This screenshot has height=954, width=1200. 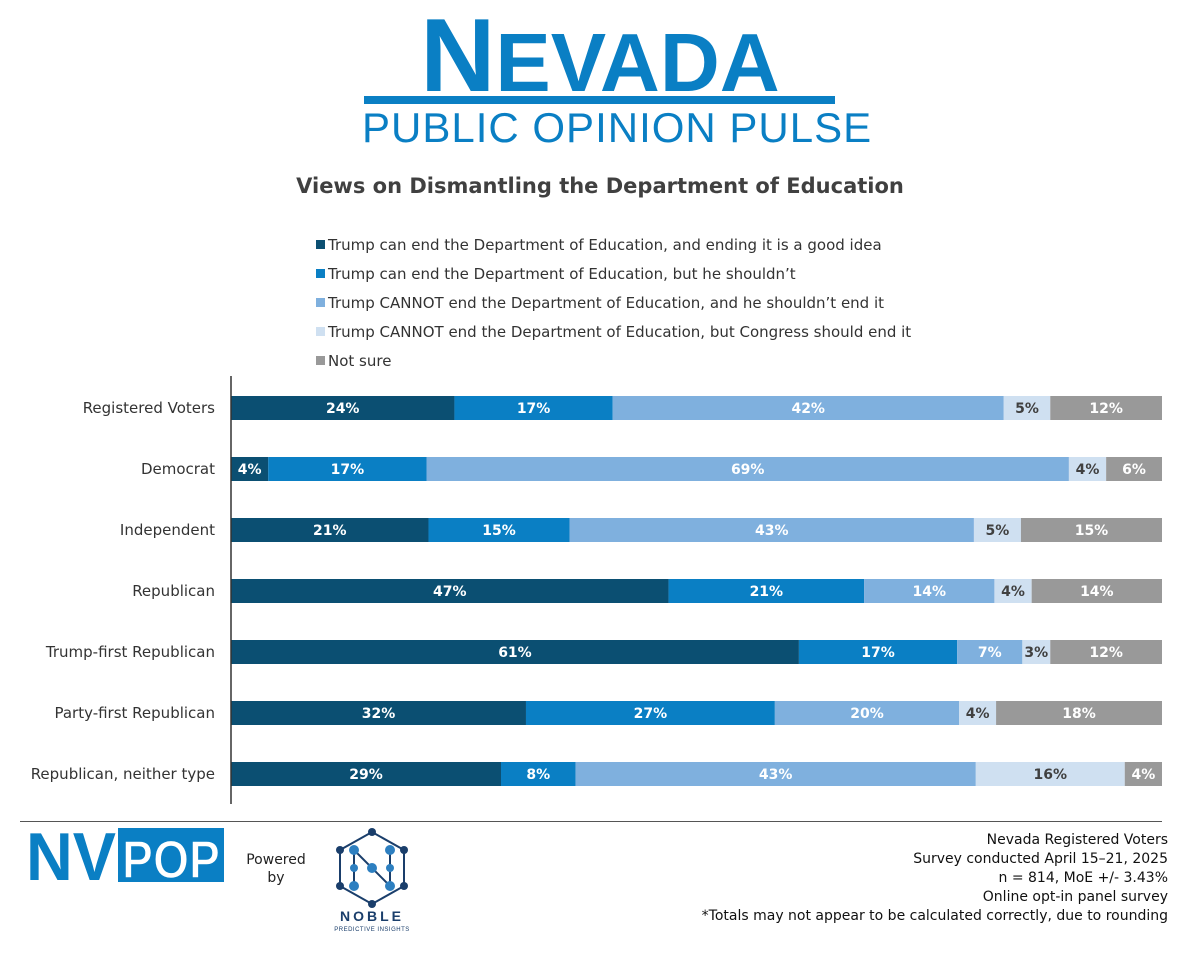 I want to click on data-label: 61%, so click(x=515, y=653).